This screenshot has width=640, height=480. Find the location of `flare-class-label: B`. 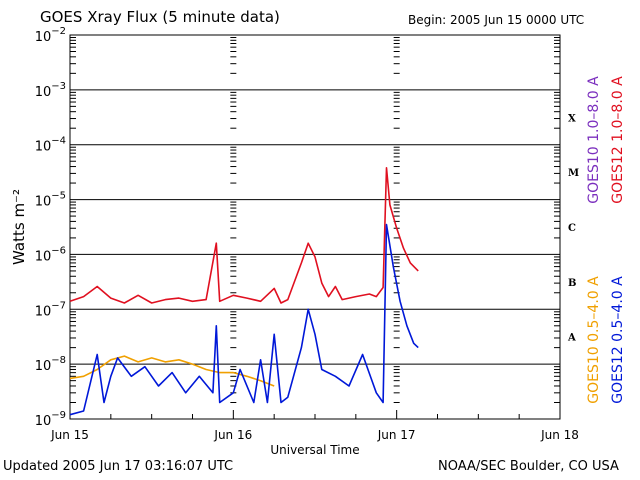

flare-class-label: B is located at coordinates (572, 283).